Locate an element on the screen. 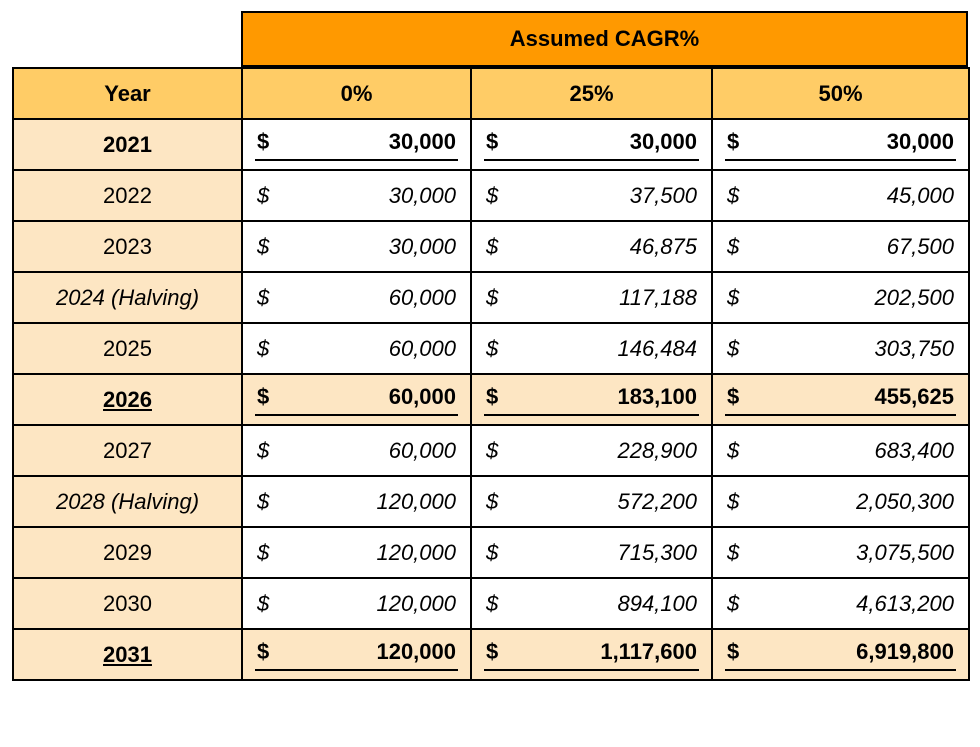 The height and width of the screenshot is (747, 980). table-row: 2021 $30,000 $30,000 $30,000 is located at coordinates (491, 144).